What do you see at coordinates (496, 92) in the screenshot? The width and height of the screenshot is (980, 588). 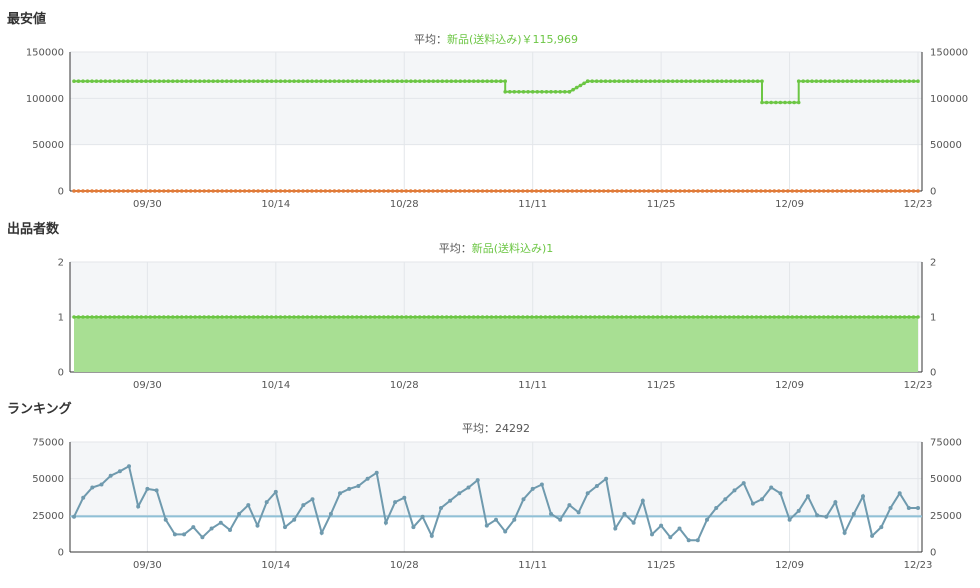 I see `series-line` at bounding box center [496, 92].